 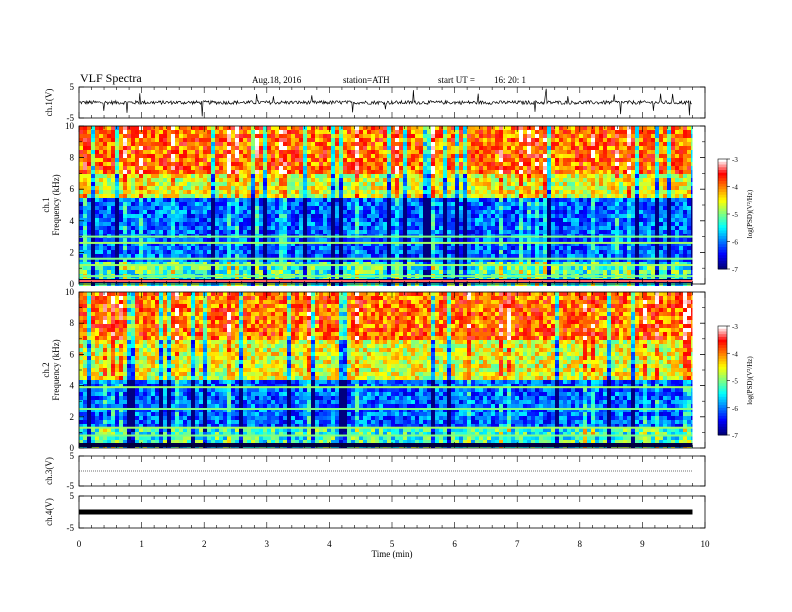 What do you see at coordinates (70, 126) in the screenshot?
I see `ch1-spectrogram-ytick-label: 10` at bounding box center [70, 126].